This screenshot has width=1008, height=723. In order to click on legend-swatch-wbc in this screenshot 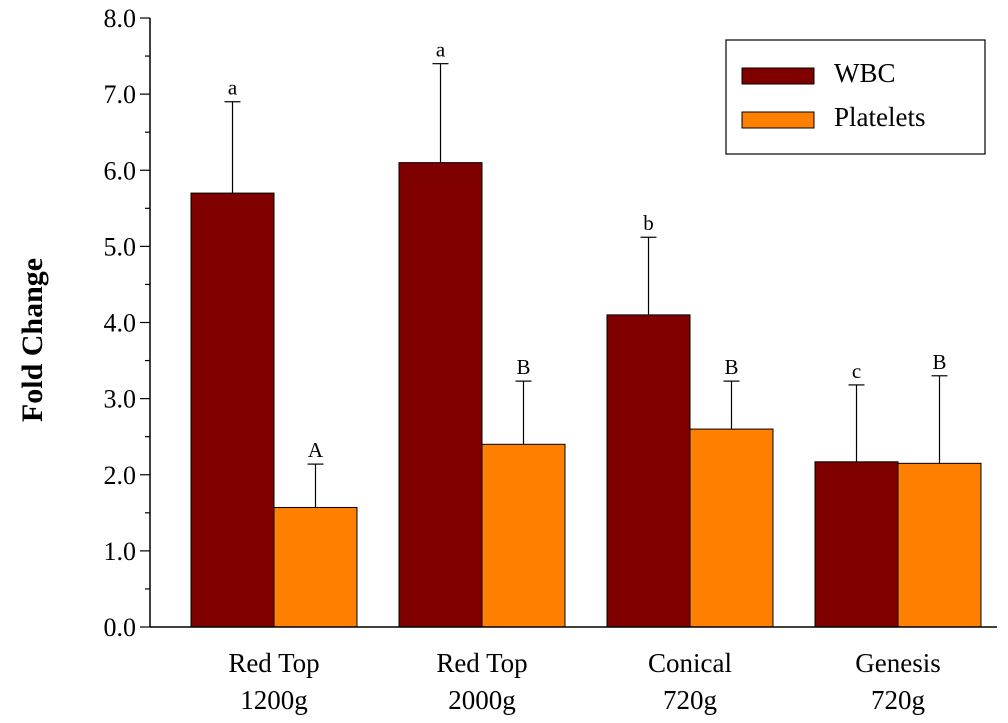, I will do `click(778, 76)`.